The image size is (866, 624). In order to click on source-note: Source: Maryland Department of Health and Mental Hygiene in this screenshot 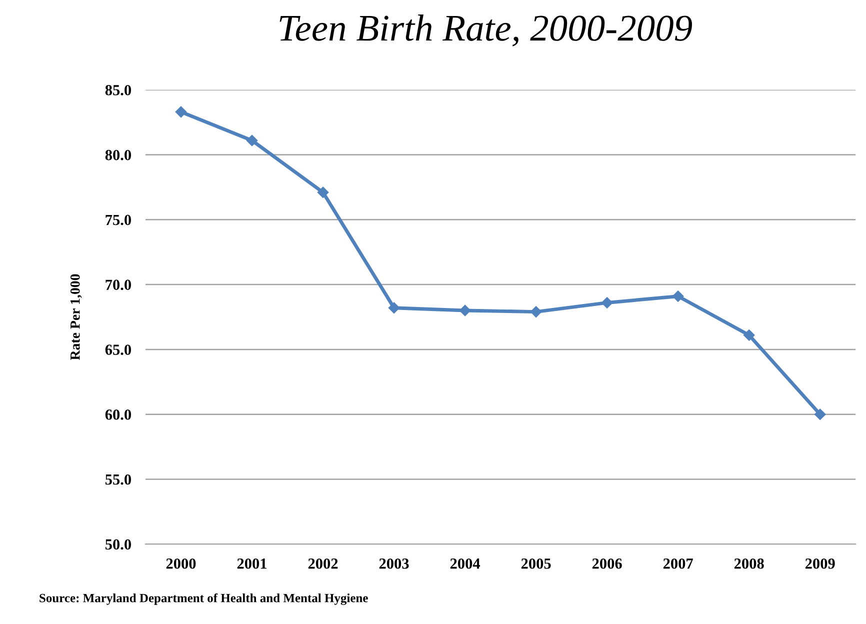, I will do `click(204, 599)`.